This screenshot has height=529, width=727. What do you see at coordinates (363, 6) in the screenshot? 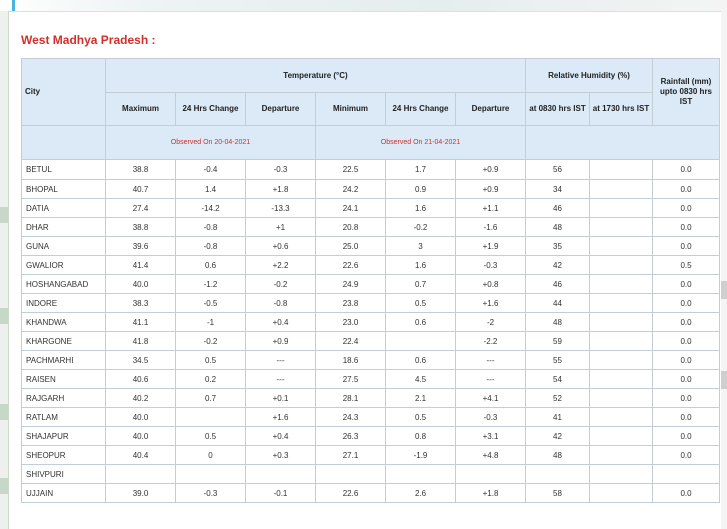
I see `top-stripe` at bounding box center [363, 6].